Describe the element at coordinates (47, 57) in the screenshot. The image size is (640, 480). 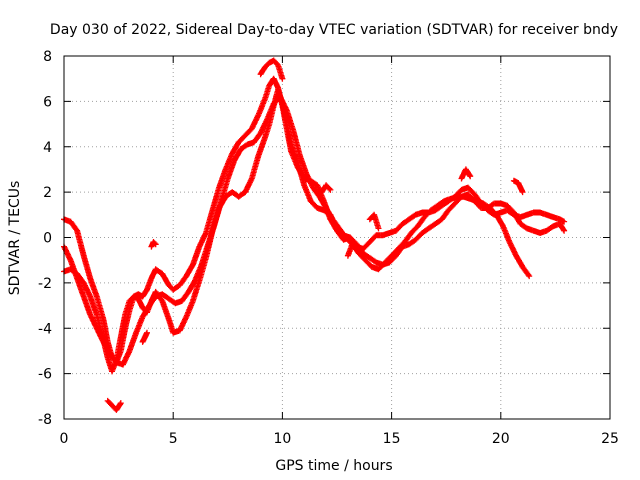
I see `y-tick-label: 8` at that location.